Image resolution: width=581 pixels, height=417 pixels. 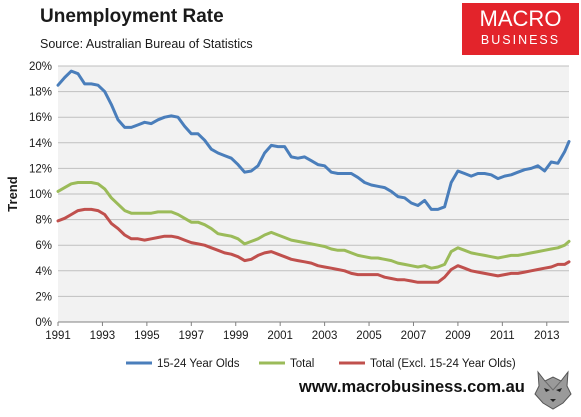 I want to click on y-tick-label: 0%, so click(x=43, y=323).